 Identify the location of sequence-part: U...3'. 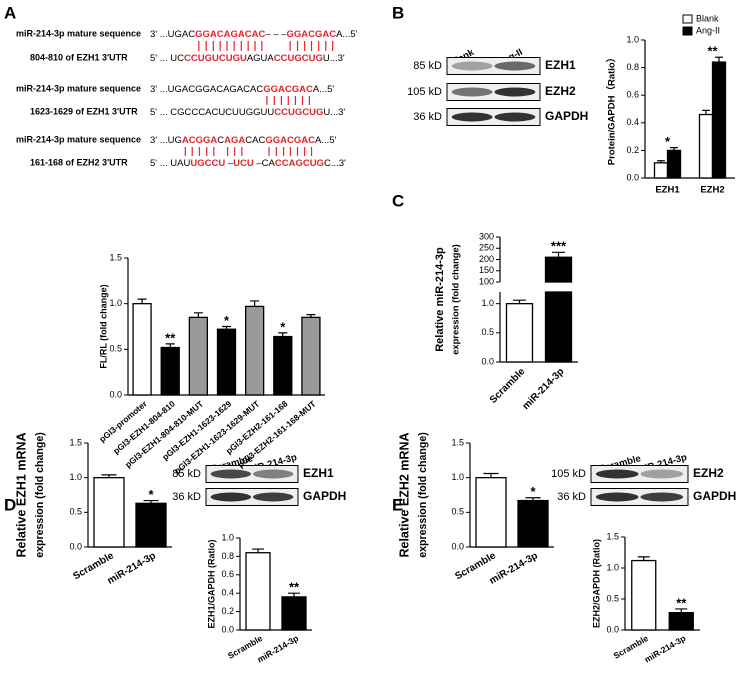
(334, 58).